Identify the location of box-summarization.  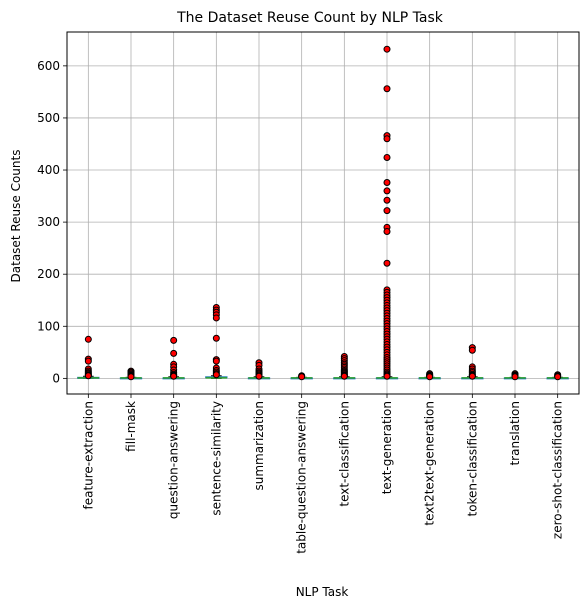
(259, 369).